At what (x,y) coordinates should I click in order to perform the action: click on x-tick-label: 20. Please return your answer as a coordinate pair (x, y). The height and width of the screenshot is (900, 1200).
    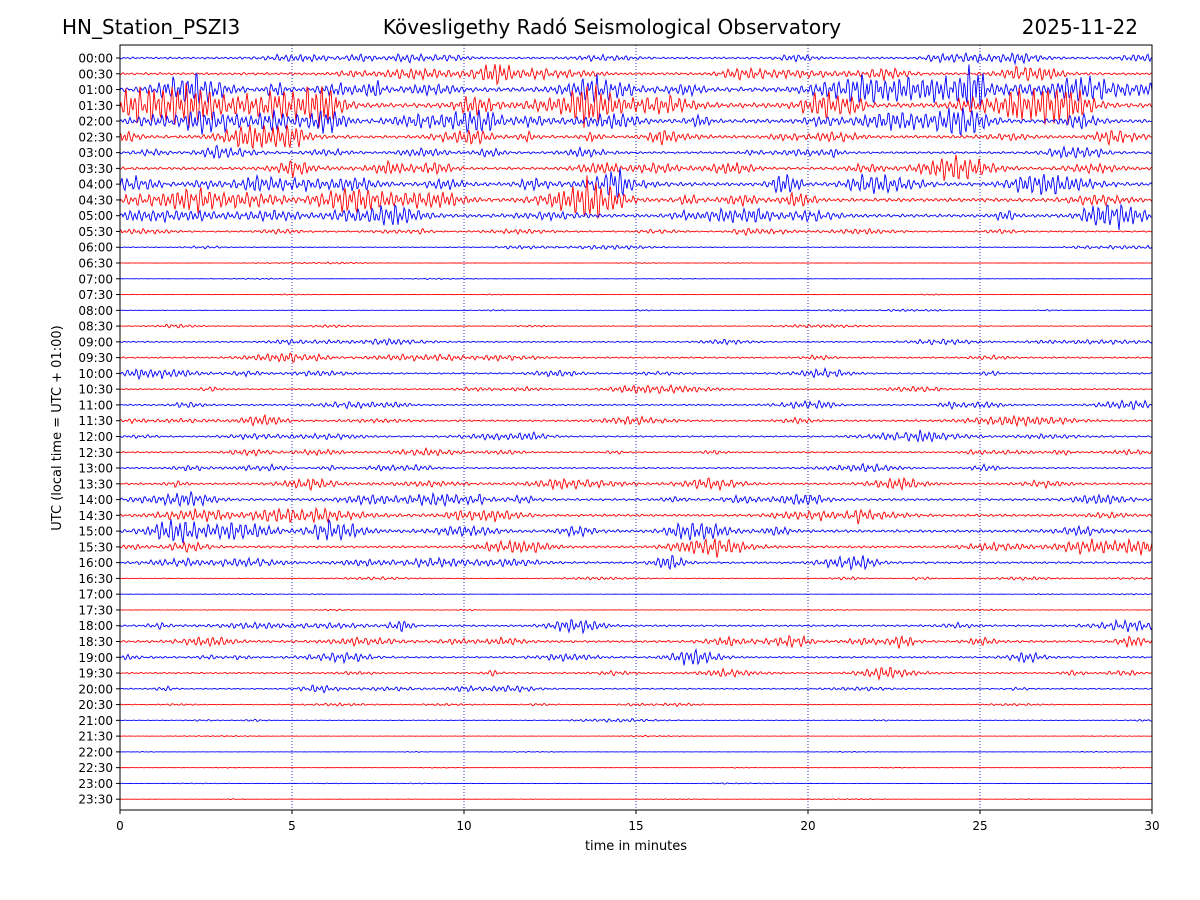
    Looking at the image, I should click on (807, 826).